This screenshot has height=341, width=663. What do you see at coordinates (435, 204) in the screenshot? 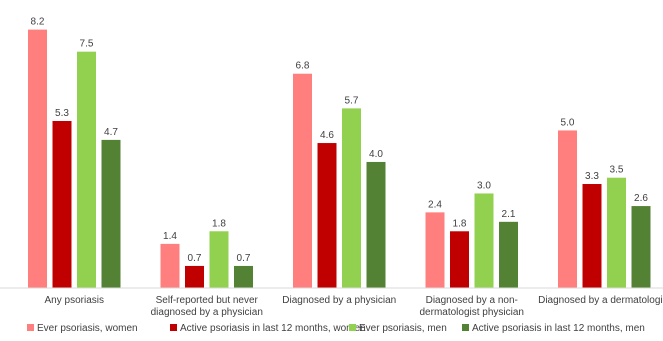
I see `data-label: 2.4` at bounding box center [435, 204].